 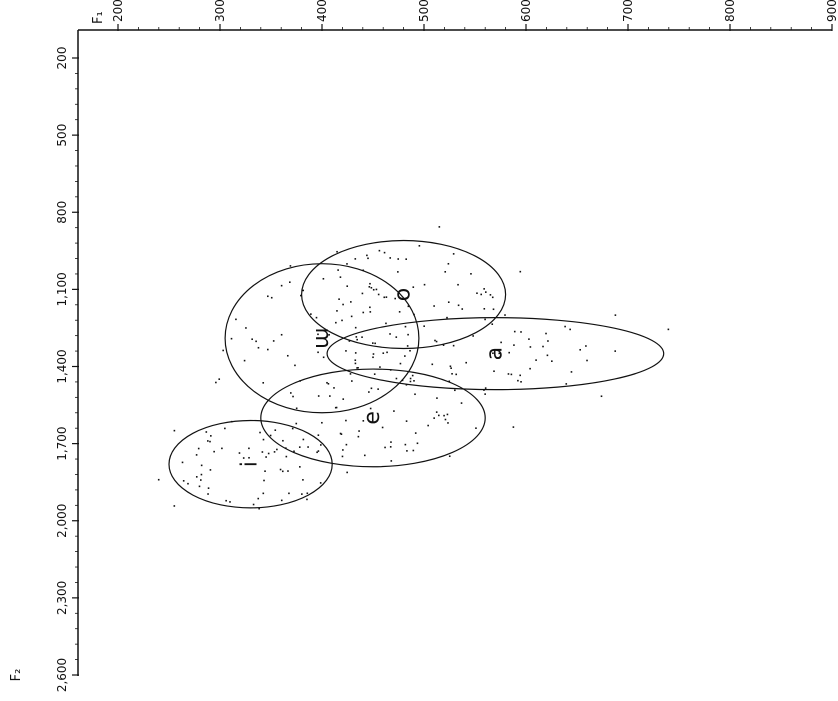 I want to click on f2-tick-label: 2,000, so click(x=62, y=521).